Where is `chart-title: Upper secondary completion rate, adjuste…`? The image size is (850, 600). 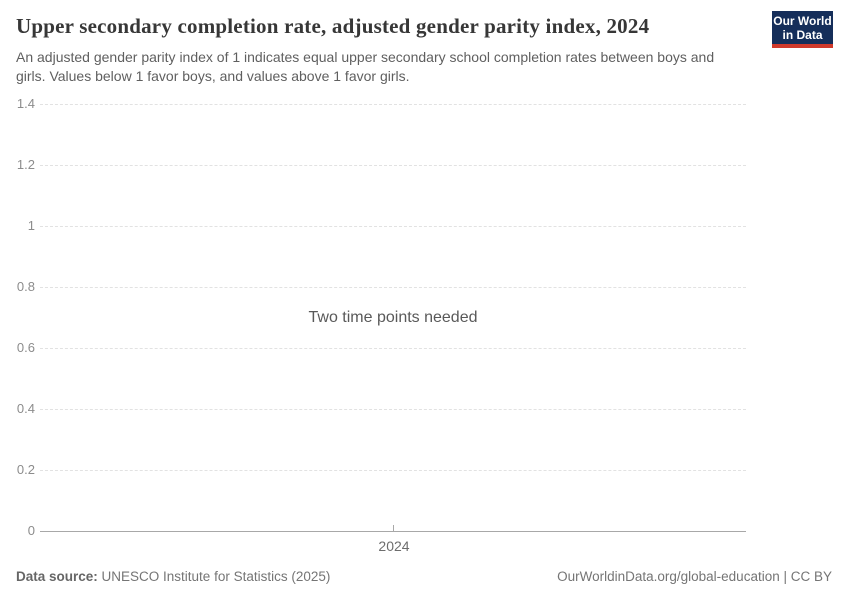
chart-title: Upper secondary completion rate, adjuste… is located at coordinates (333, 26).